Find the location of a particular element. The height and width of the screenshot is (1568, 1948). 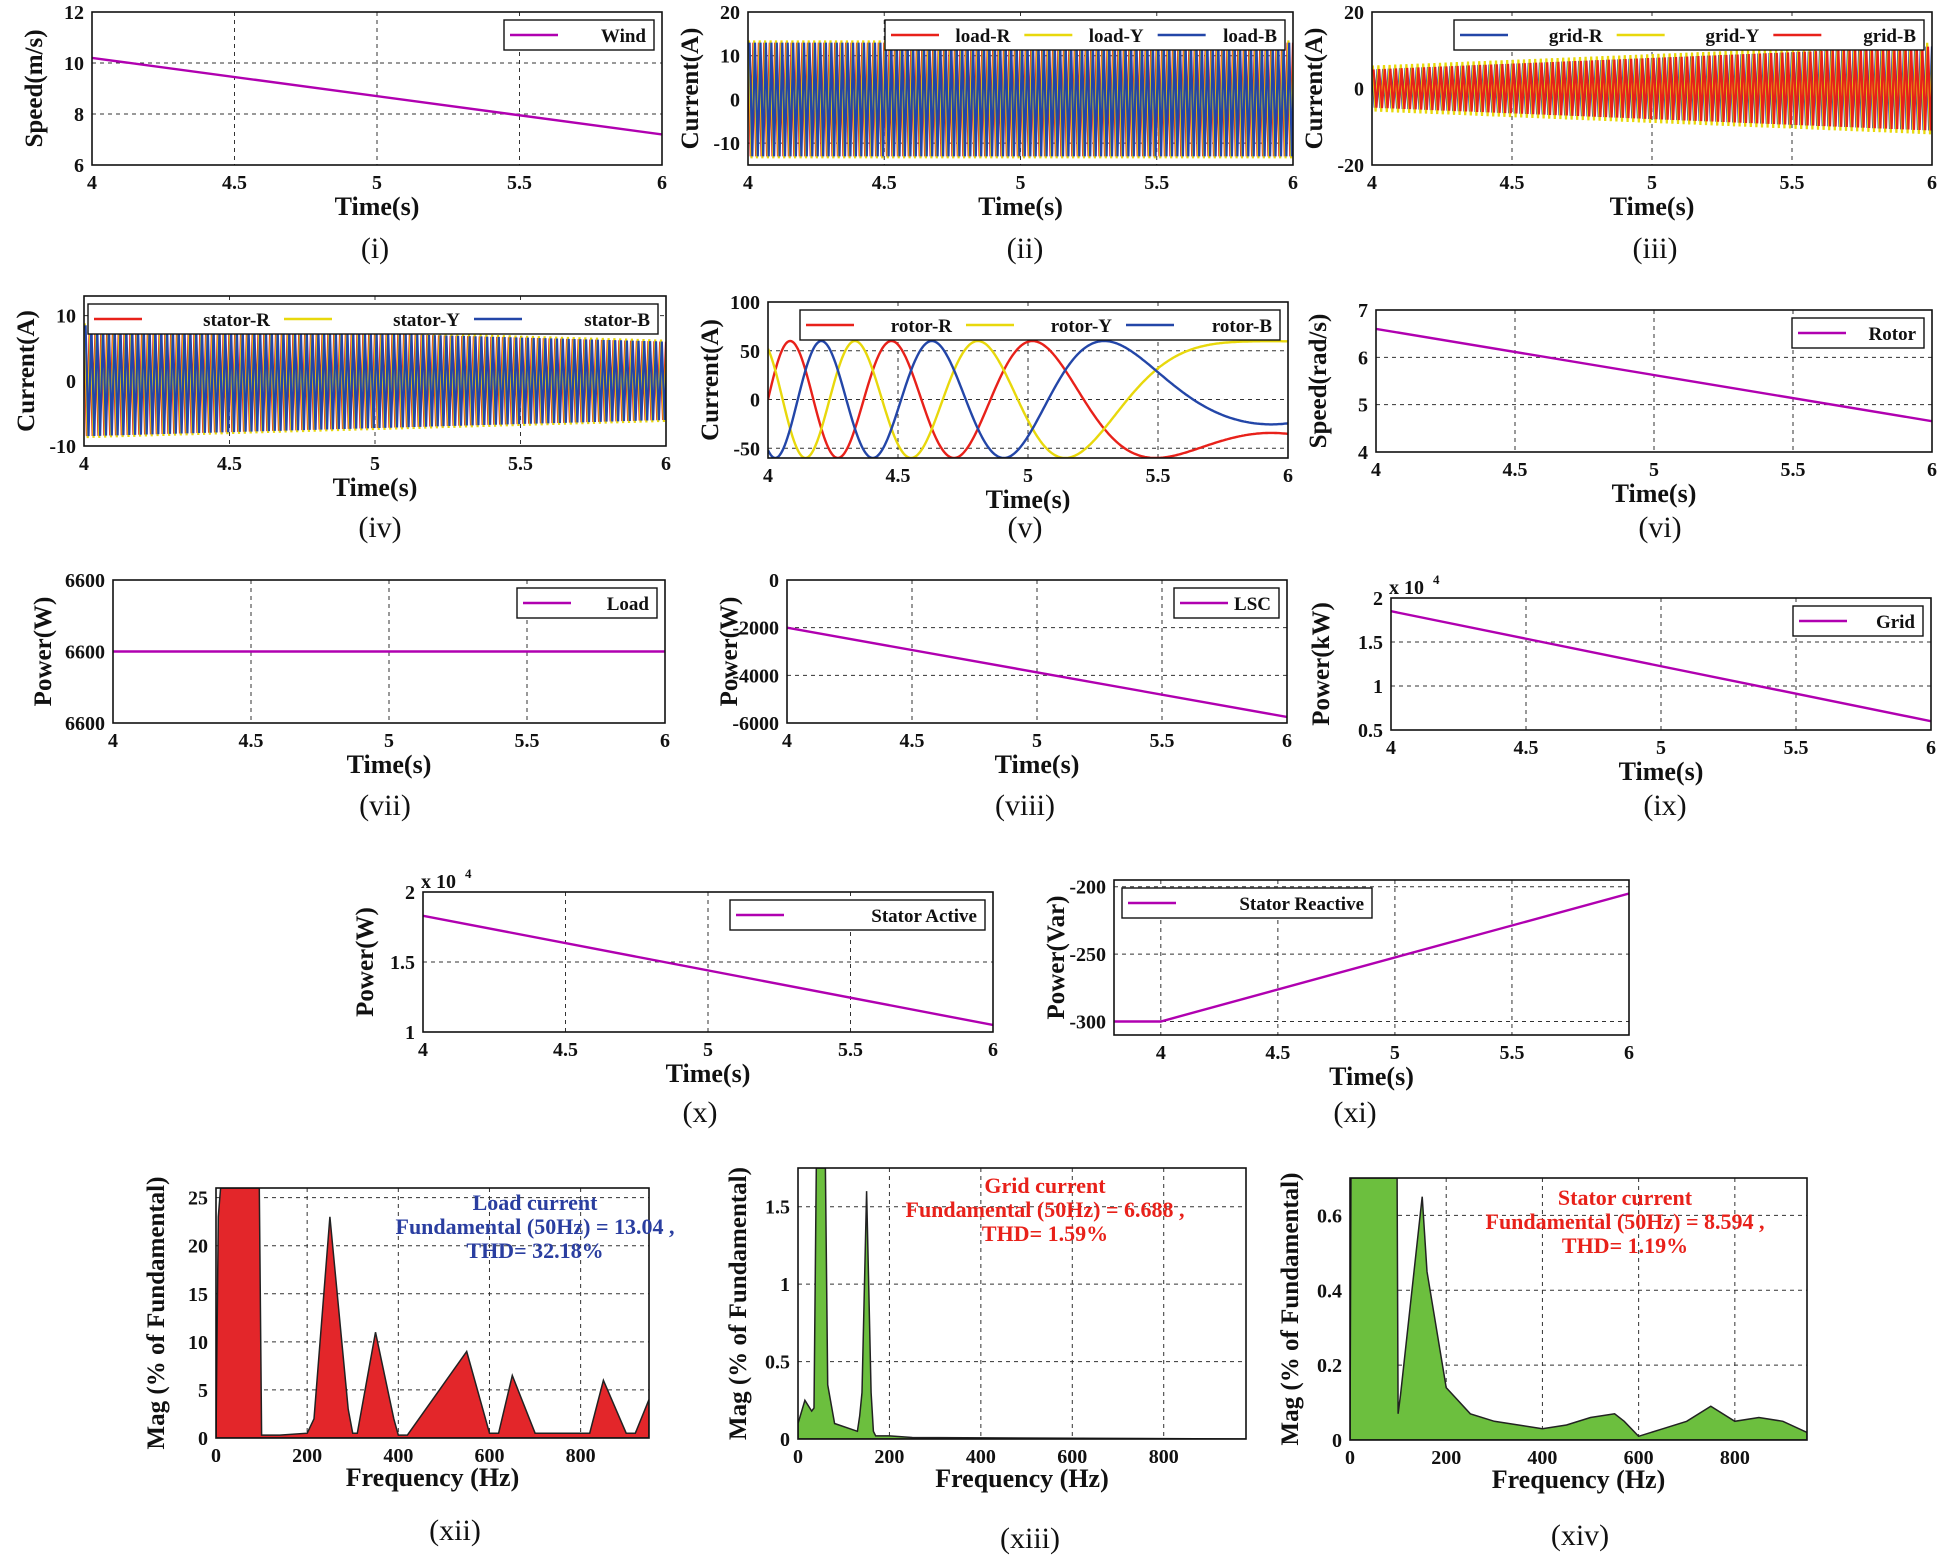

legend-label: Rotor is located at coordinates (1893, 334).